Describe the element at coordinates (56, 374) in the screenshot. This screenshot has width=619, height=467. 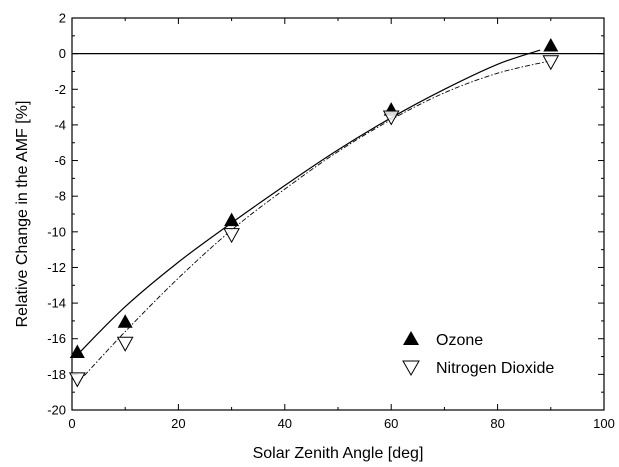
I see `y-tick-label: -18` at that location.